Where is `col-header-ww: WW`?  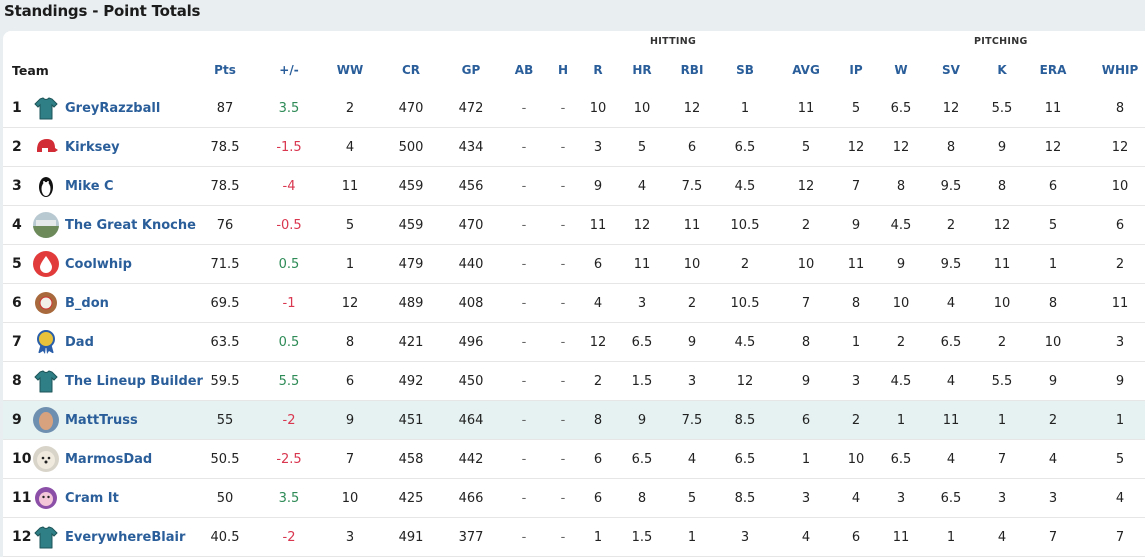
col-header-ww: WW is located at coordinates (350, 70).